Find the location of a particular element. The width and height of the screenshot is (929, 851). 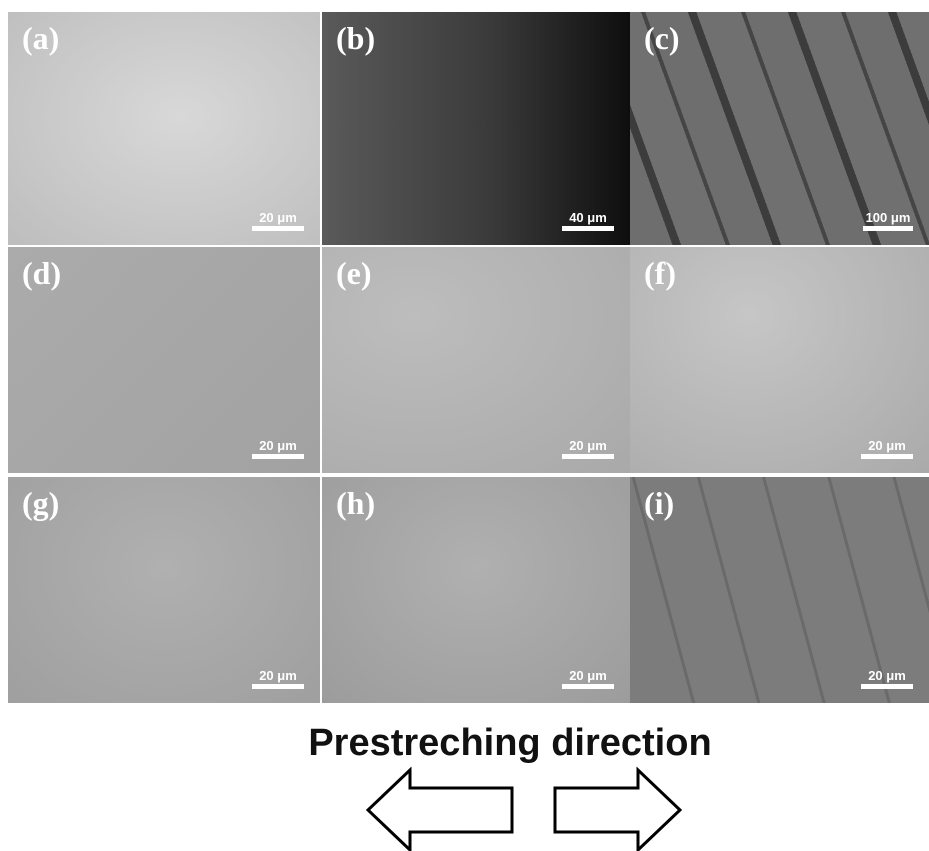

micrograph: (e) 20 μm is located at coordinates (476, 360).